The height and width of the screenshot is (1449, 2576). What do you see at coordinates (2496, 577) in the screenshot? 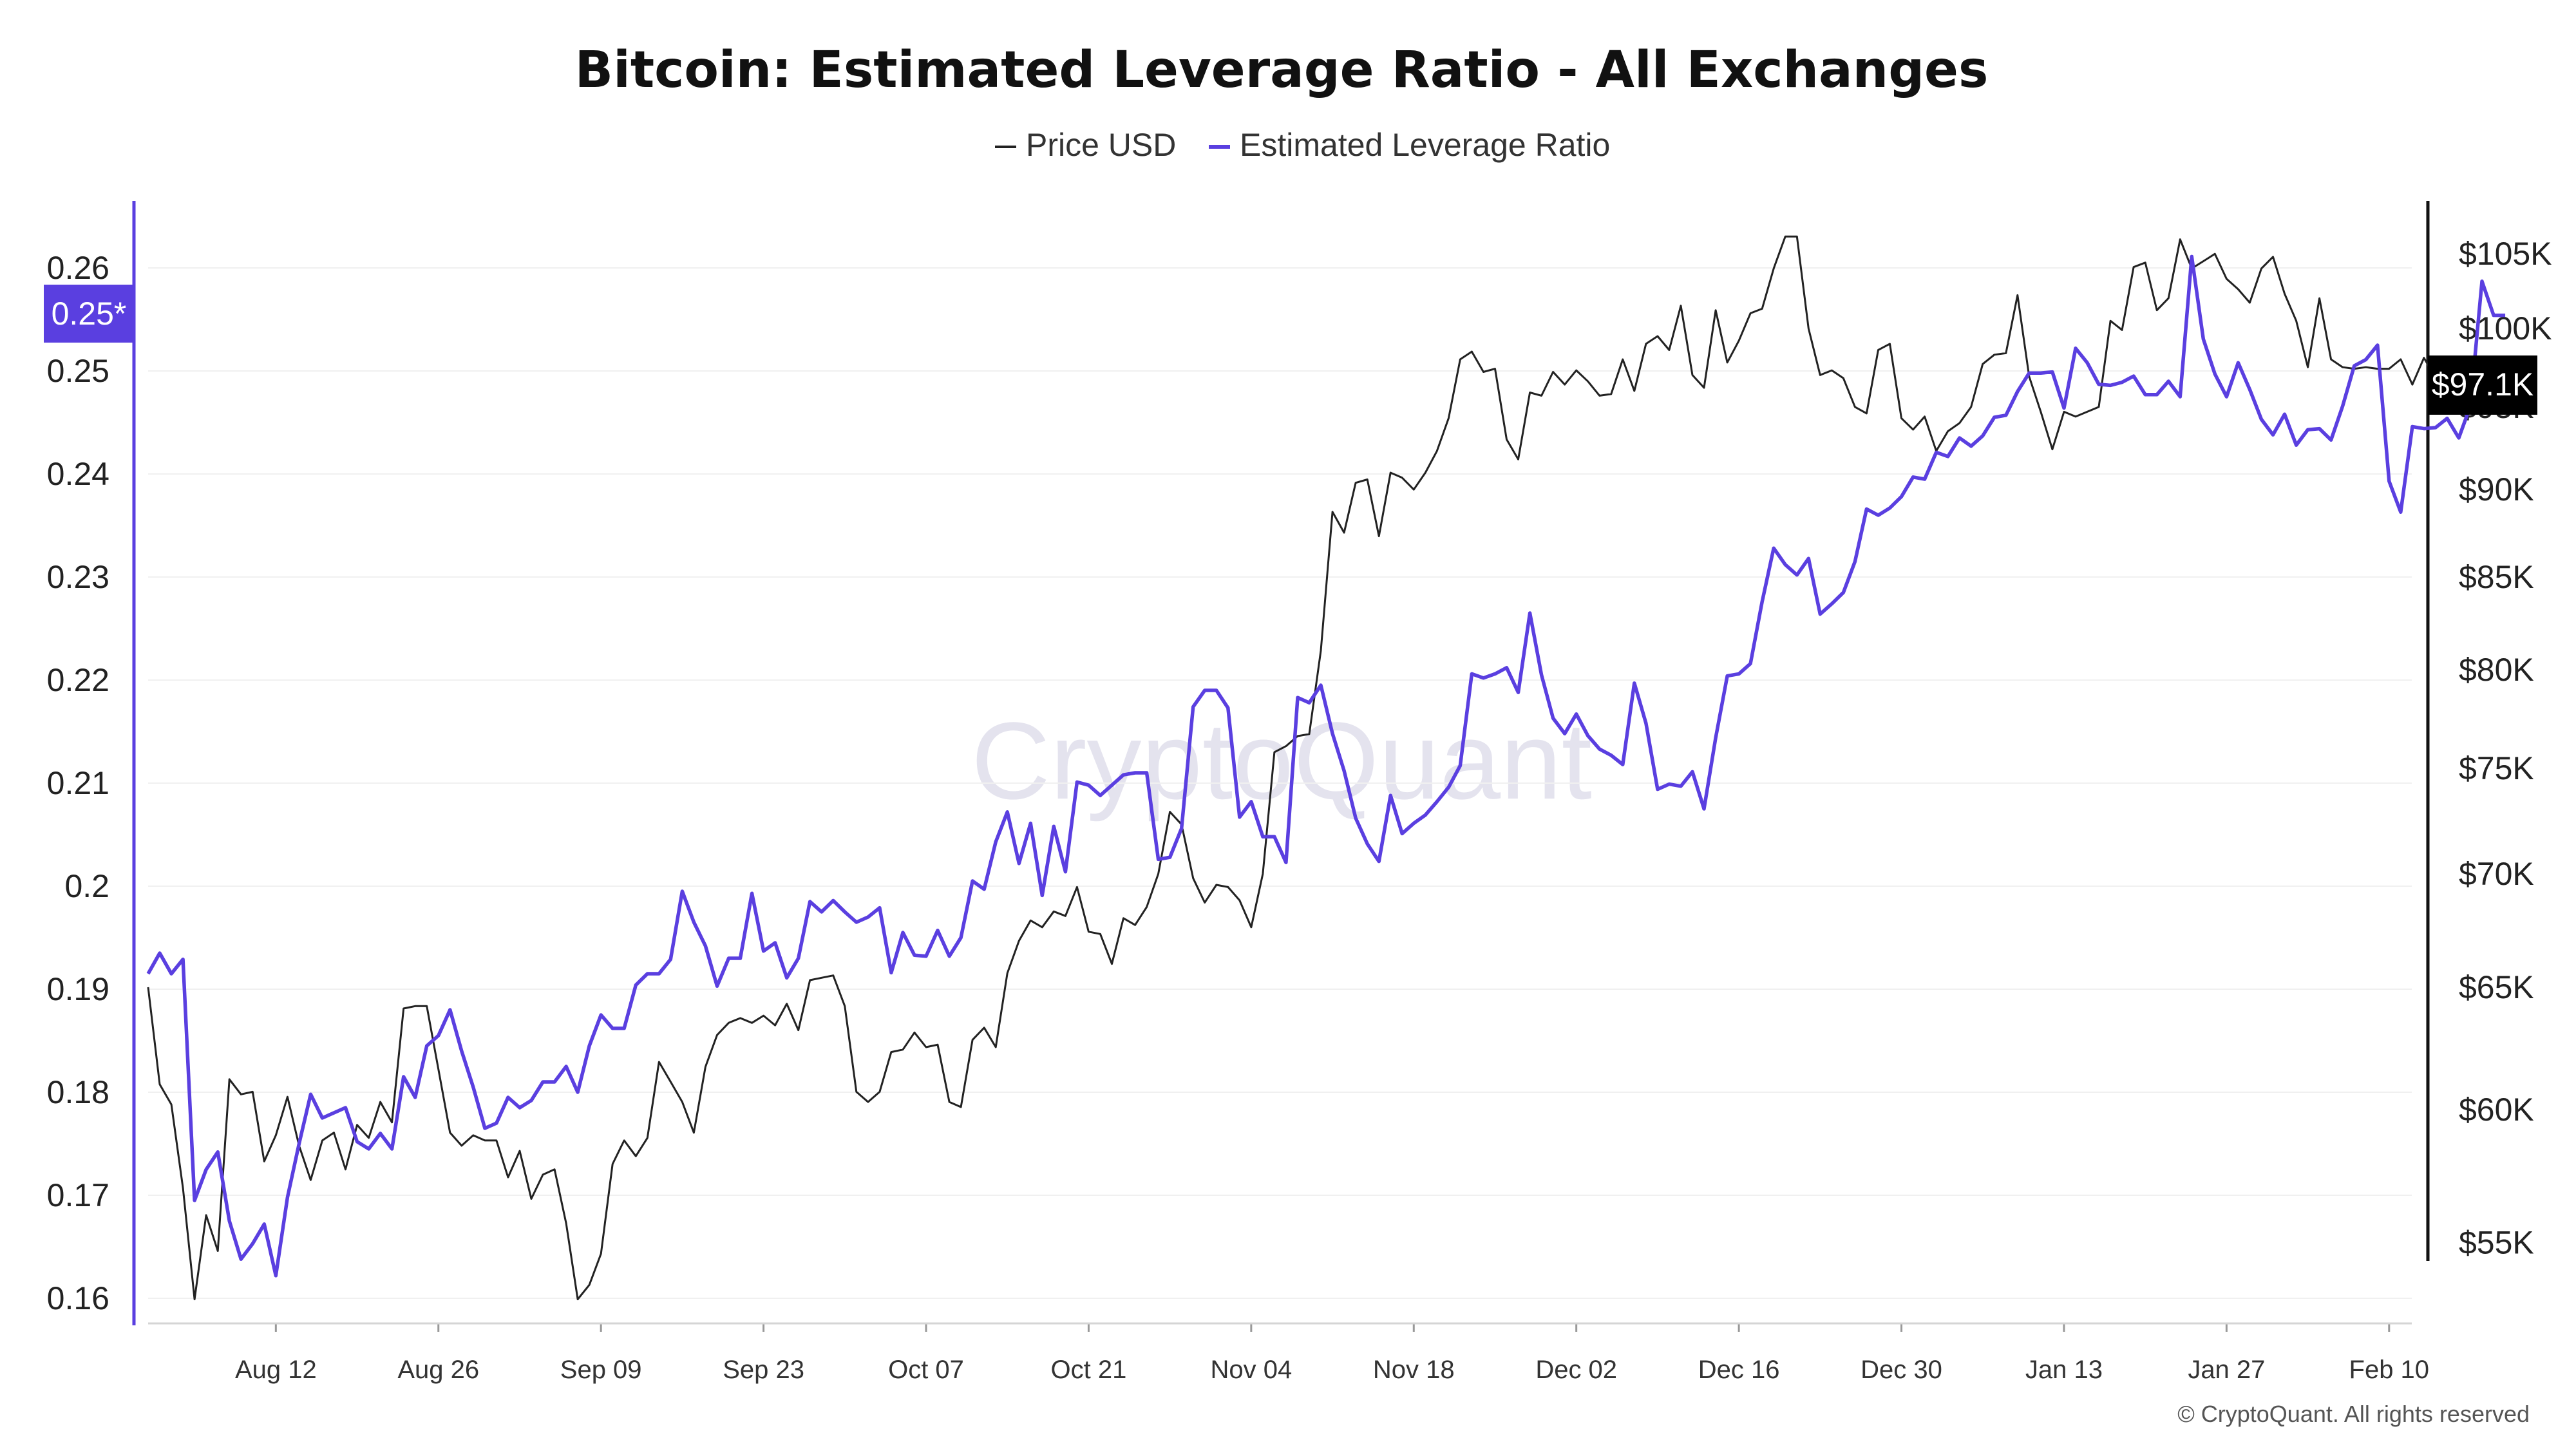
I see `right-tick-label: $85K` at bounding box center [2496, 577].